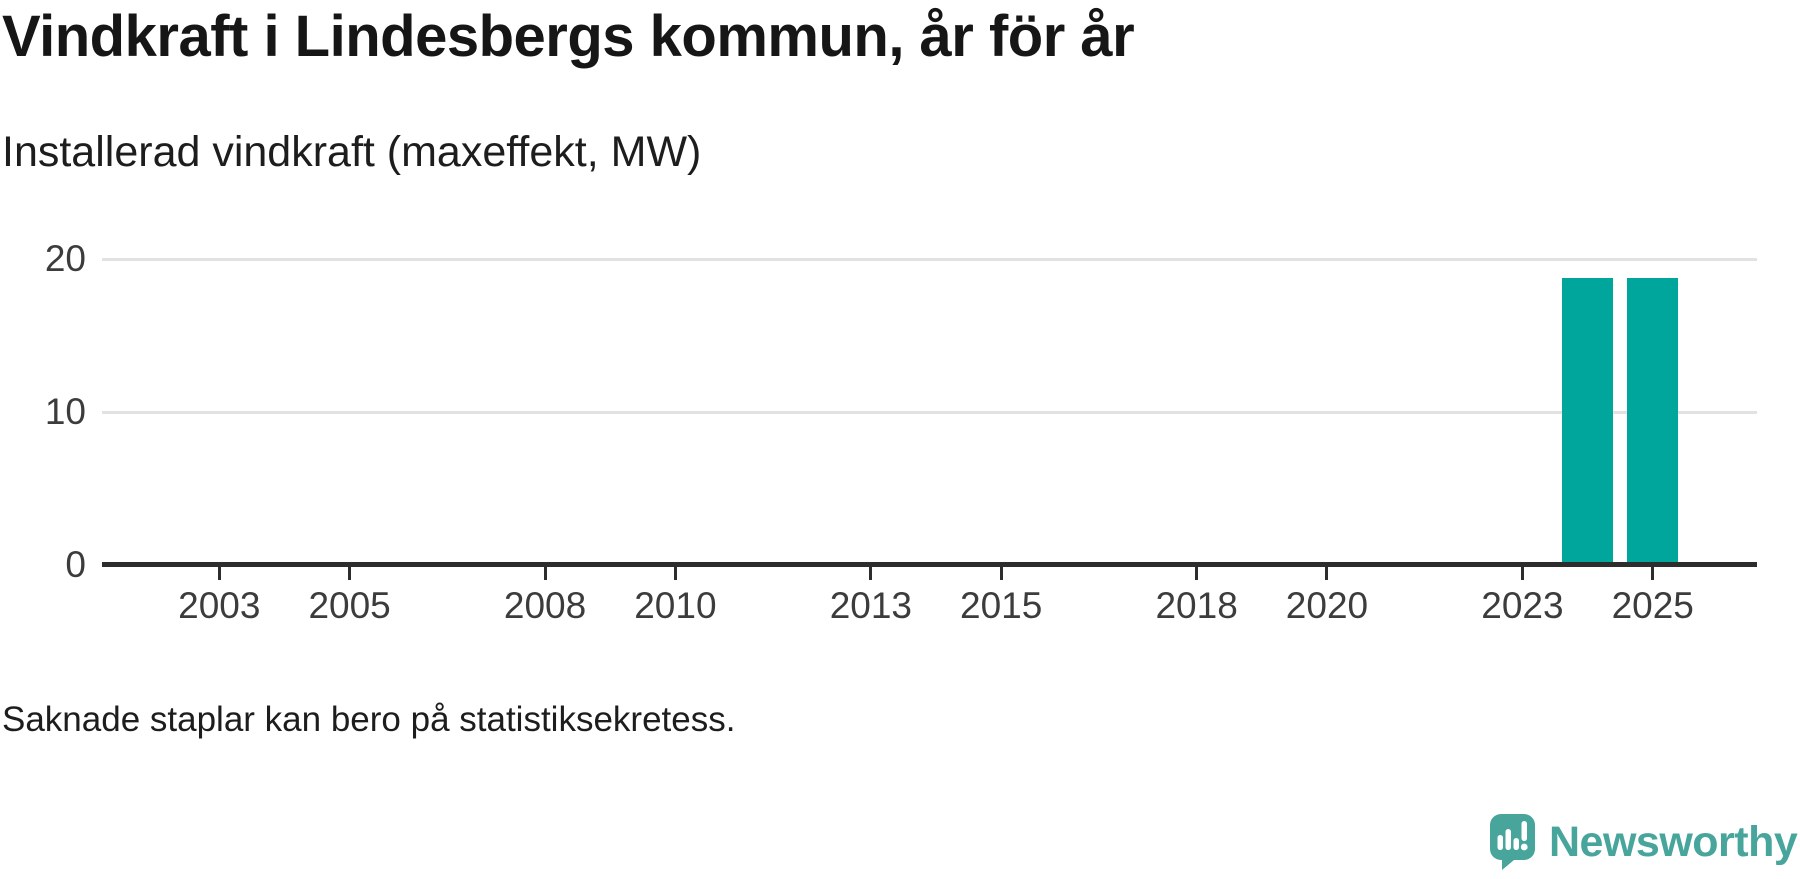  I want to click on y-tick-label-20: 20, so click(65, 258).